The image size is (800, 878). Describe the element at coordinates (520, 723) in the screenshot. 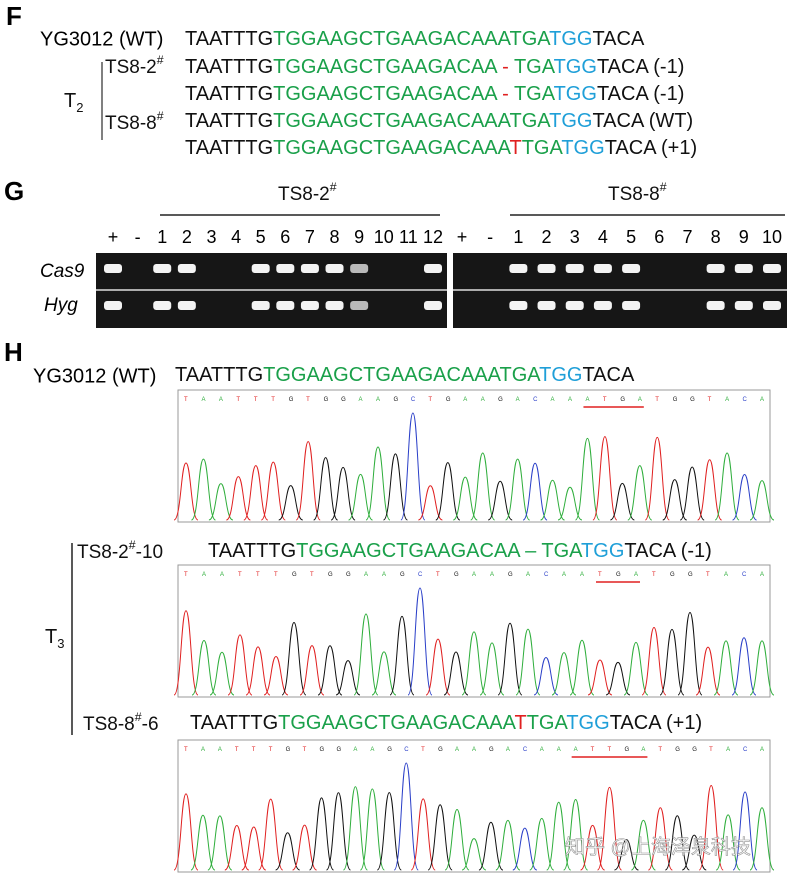

I see `sequence-segment: T` at that location.